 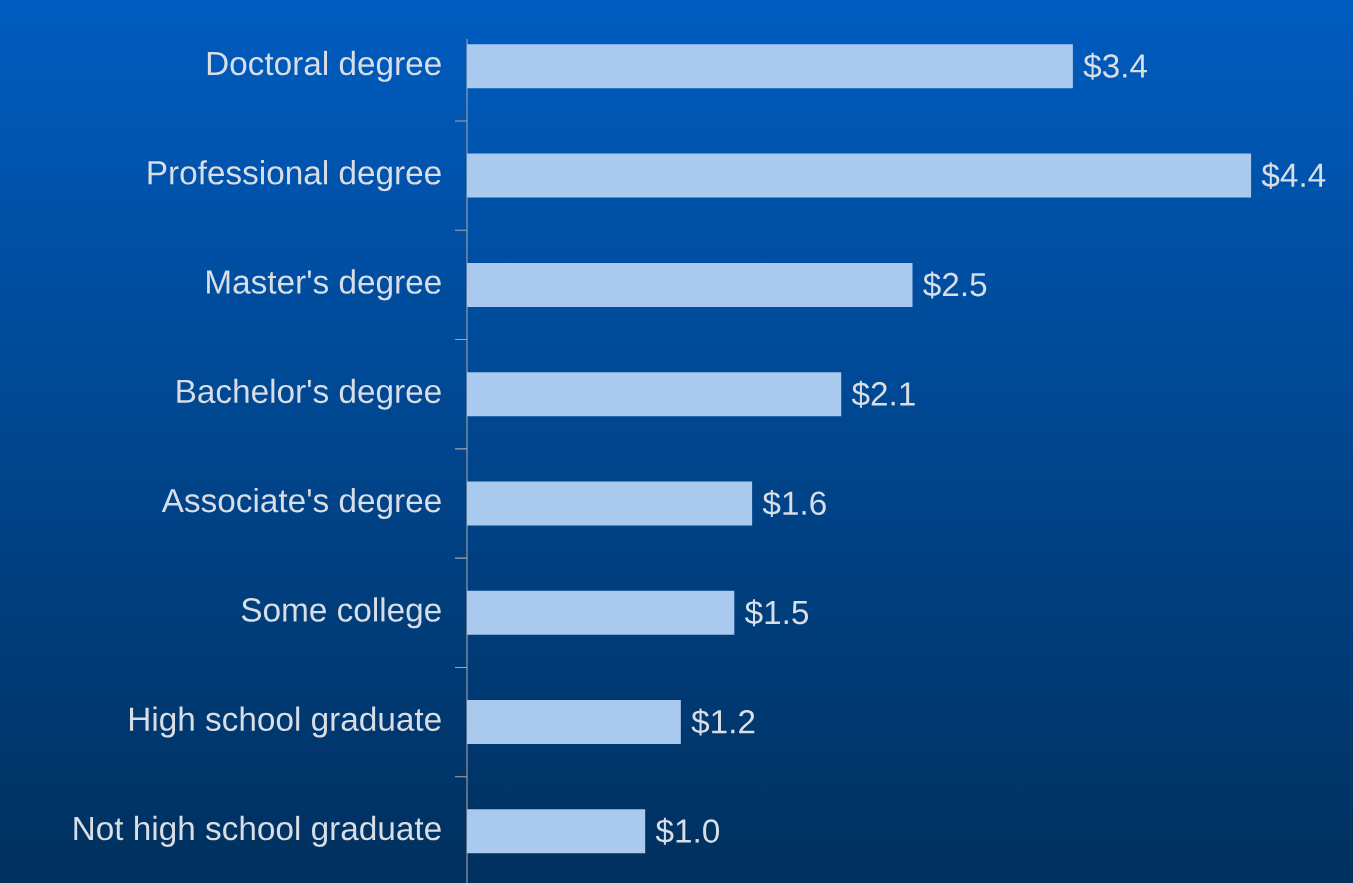 I want to click on y-tick-label: Professional degree, so click(x=294, y=176).